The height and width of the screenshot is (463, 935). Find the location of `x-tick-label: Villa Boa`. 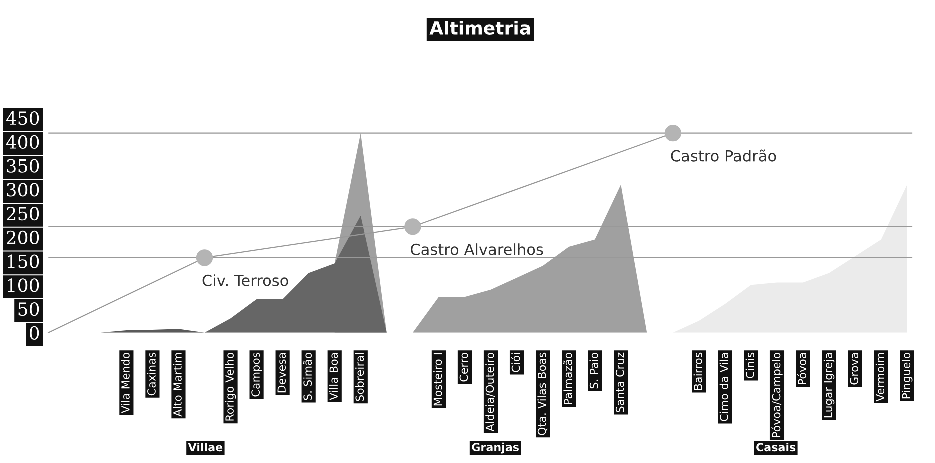

x-tick-label: Villa Boa is located at coordinates (333, 376).